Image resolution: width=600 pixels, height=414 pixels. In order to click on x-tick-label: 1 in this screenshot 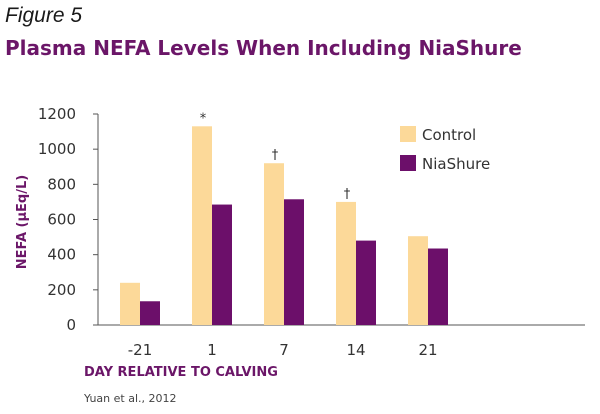, I will do `click(212, 350)`.